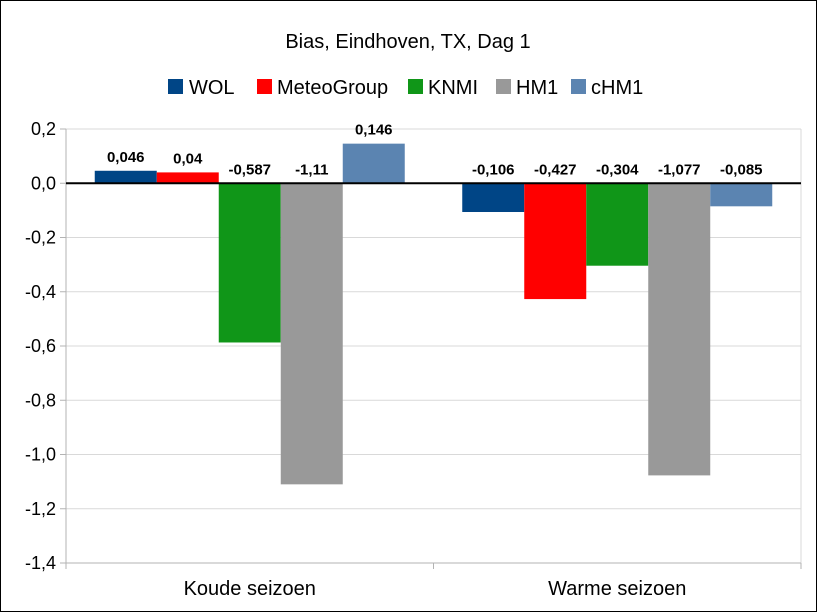 Image resolution: width=817 pixels, height=612 pixels. What do you see at coordinates (503, 86) in the screenshot?
I see `legend-swatch-hm1` at bounding box center [503, 86].